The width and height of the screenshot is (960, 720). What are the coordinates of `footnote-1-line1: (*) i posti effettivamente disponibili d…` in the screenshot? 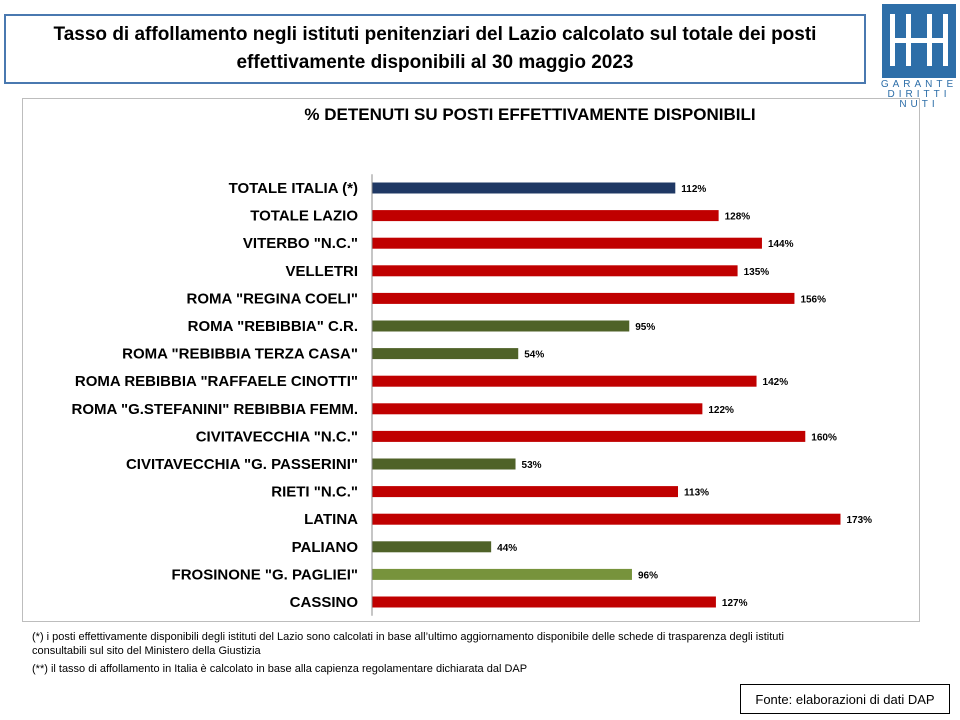 It's located at (408, 637).